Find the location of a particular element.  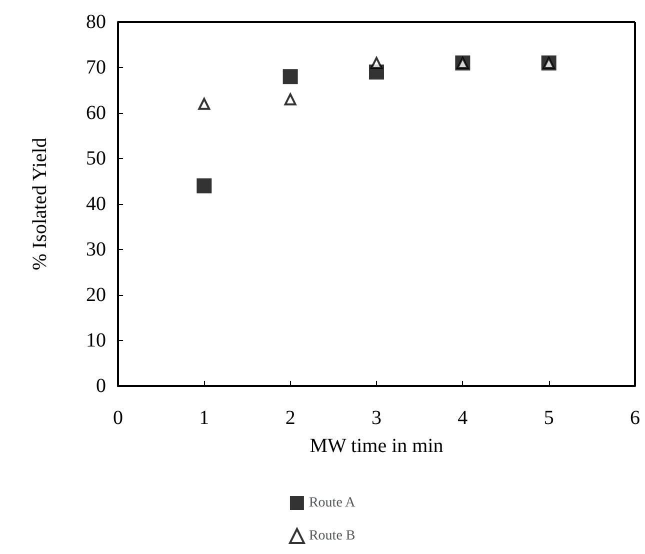

y-tick-label: 50 is located at coordinates (96, 159).